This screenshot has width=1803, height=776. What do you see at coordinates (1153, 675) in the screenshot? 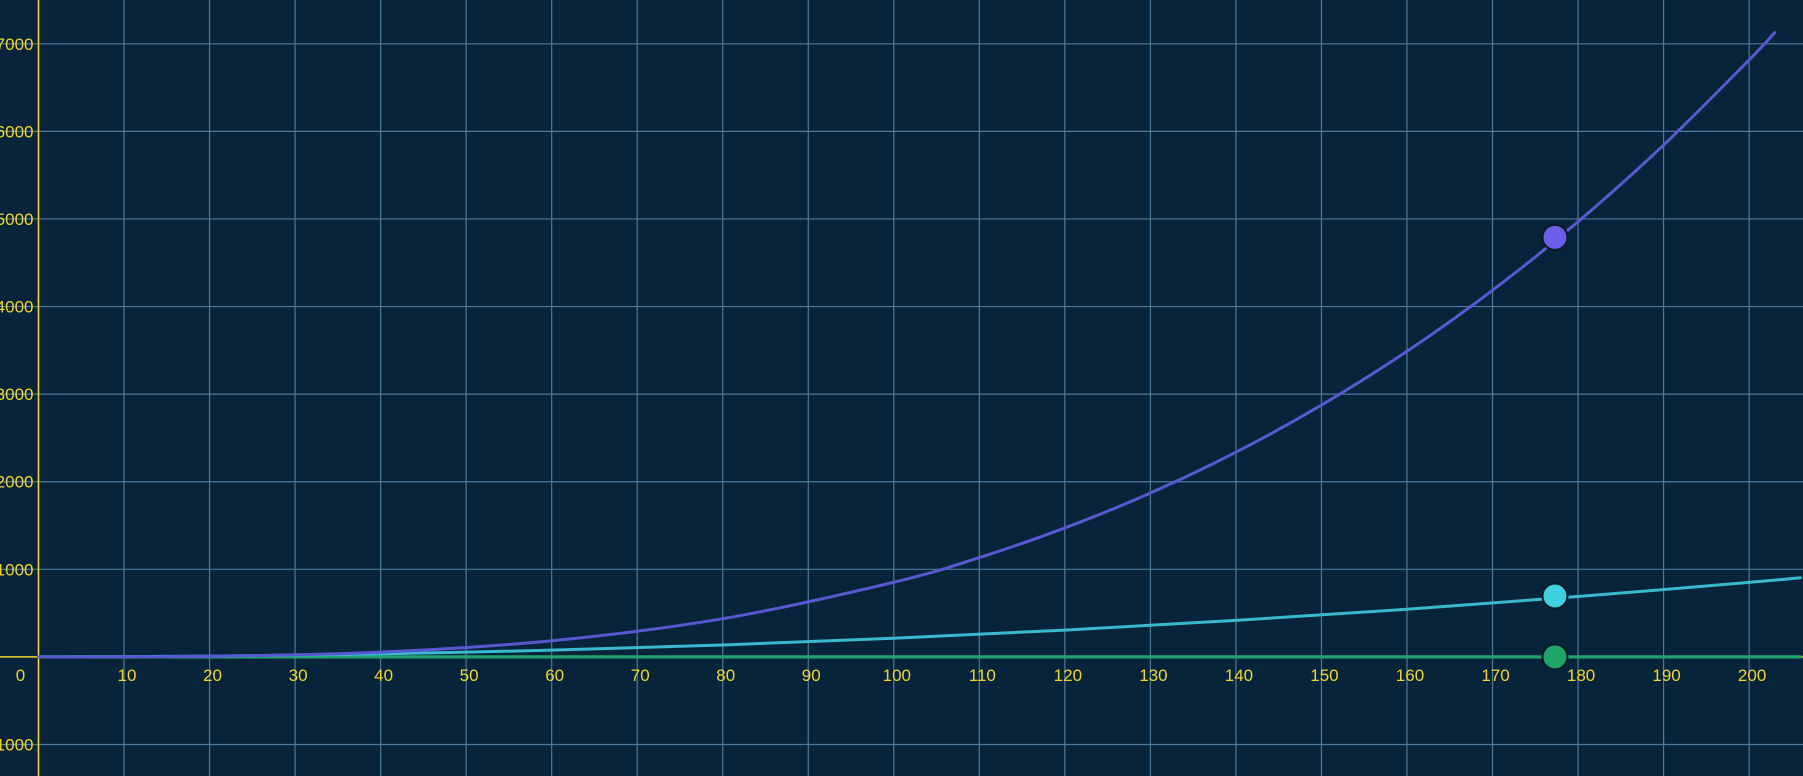
I see `x-tick-label-130: 130` at bounding box center [1153, 675].